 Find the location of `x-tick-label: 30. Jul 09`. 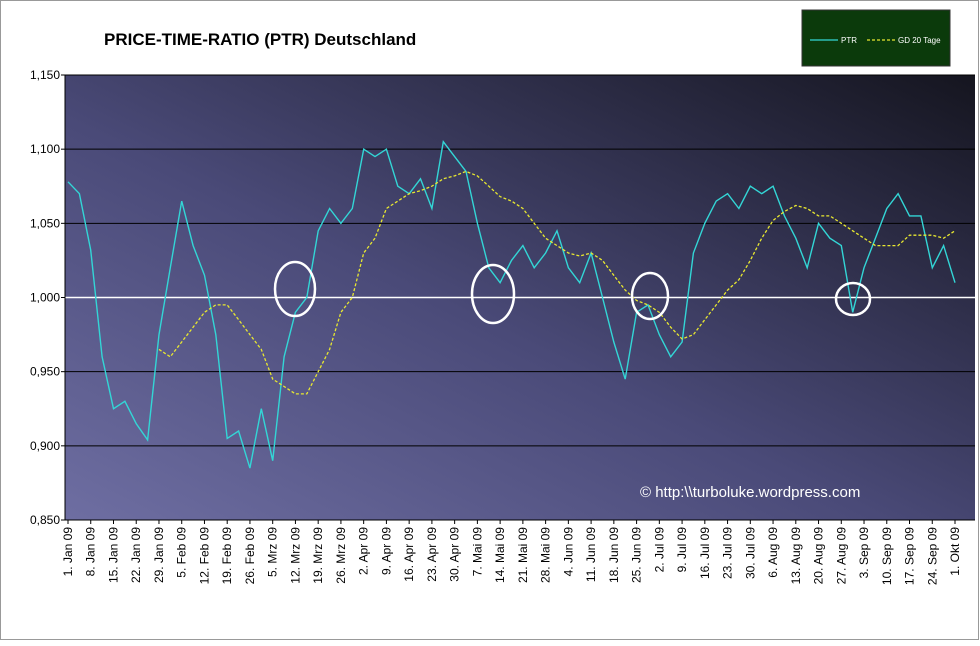

x-tick-label: 30. Jul 09 is located at coordinates (750, 553).